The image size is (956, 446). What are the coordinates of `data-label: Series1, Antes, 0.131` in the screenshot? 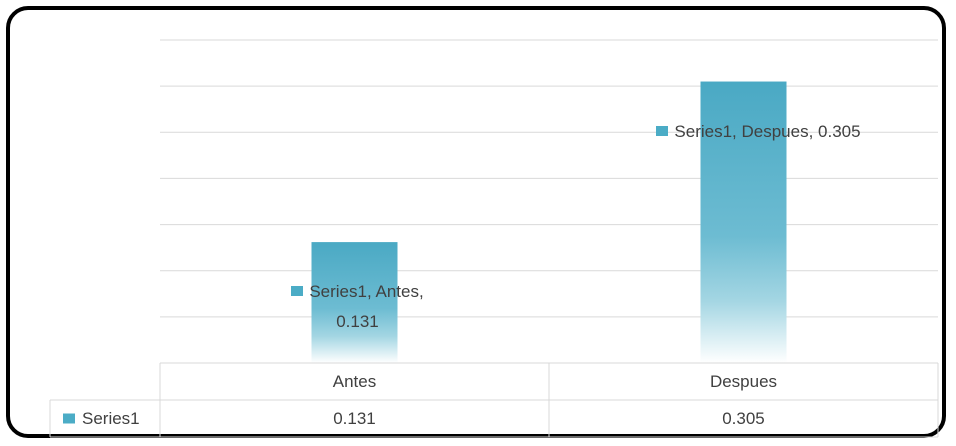 It's located at (358, 307).